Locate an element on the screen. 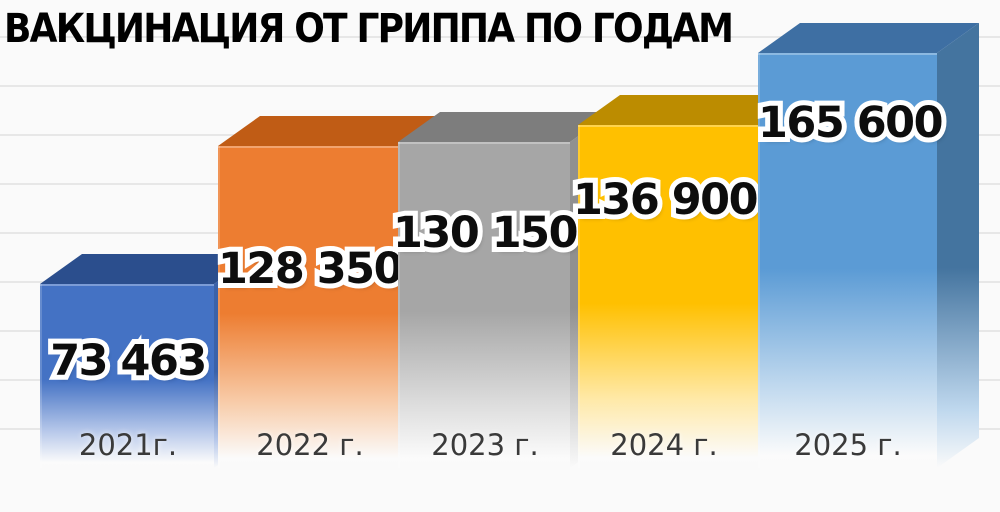 This screenshot has height=512, width=1000. value-outline: 136 900 is located at coordinates (666, 200).